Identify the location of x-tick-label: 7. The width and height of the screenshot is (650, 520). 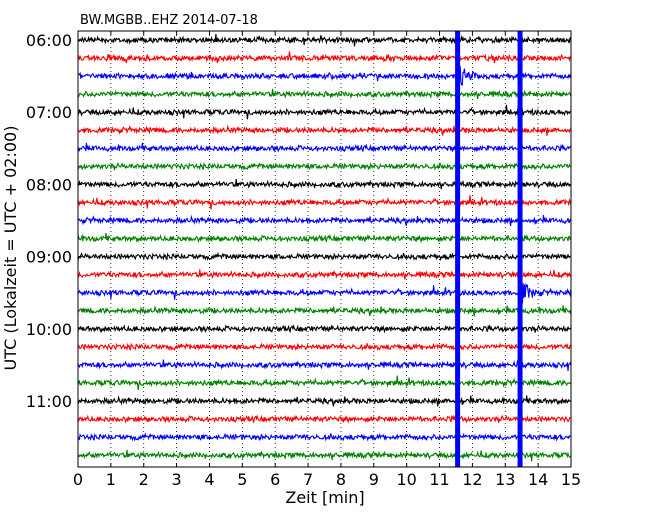
(308, 479).